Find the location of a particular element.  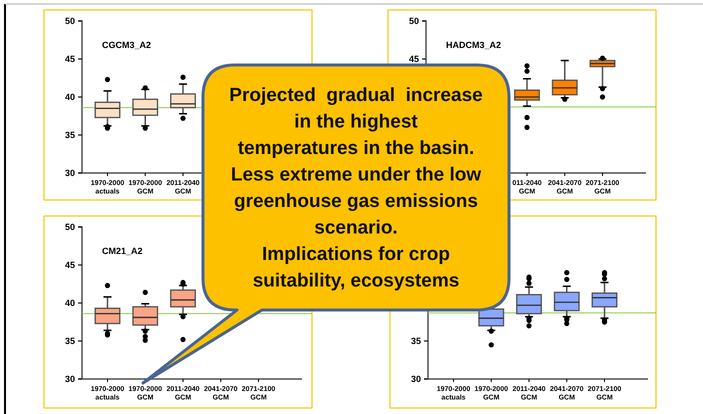

text: CGCM3_A2 is located at coordinates (127, 45).